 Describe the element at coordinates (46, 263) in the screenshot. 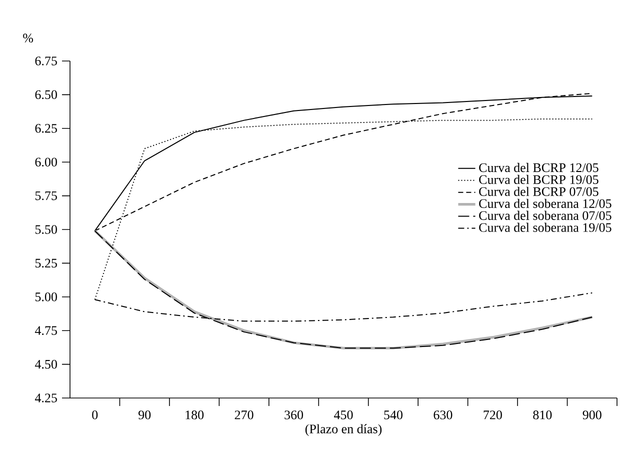

I see `y-tick-label: 5.25` at that location.